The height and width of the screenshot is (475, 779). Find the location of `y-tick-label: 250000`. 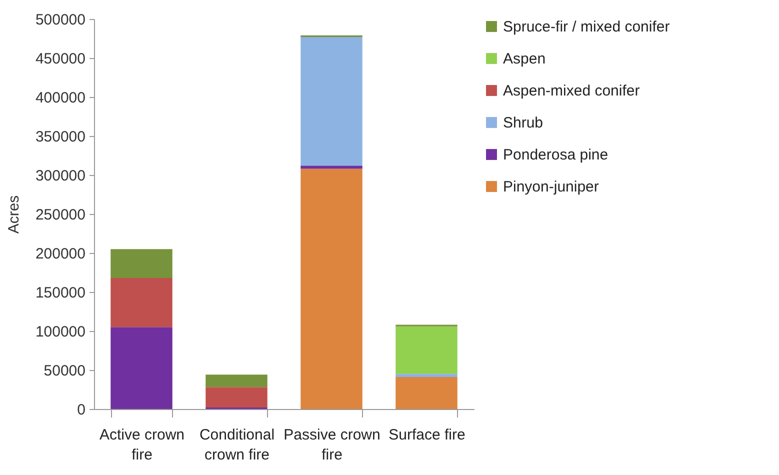

y-tick-label: 250000 is located at coordinates (60, 215).